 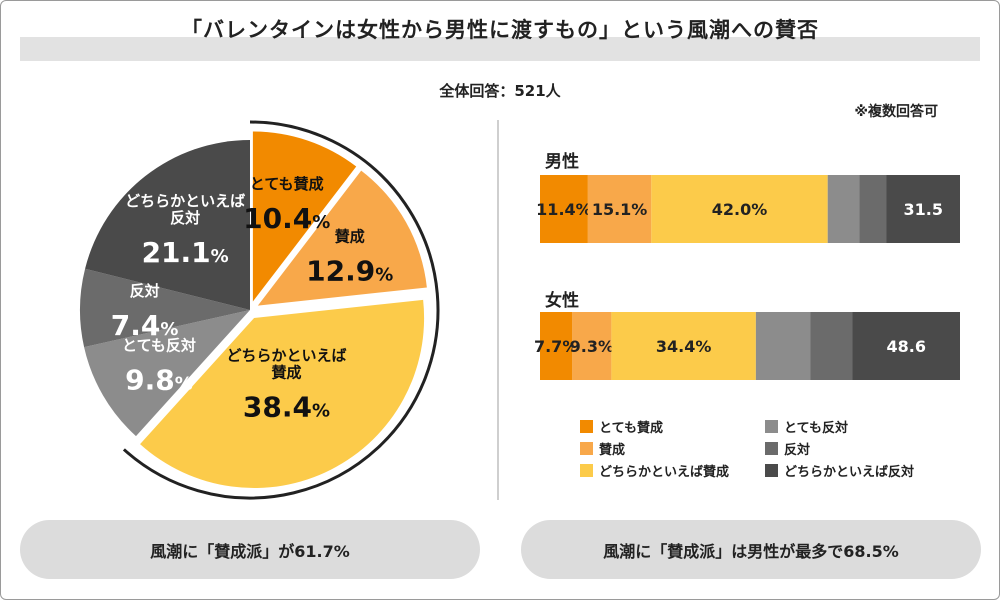 I want to click on bar-segment-label: 48.6, so click(x=905, y=346).